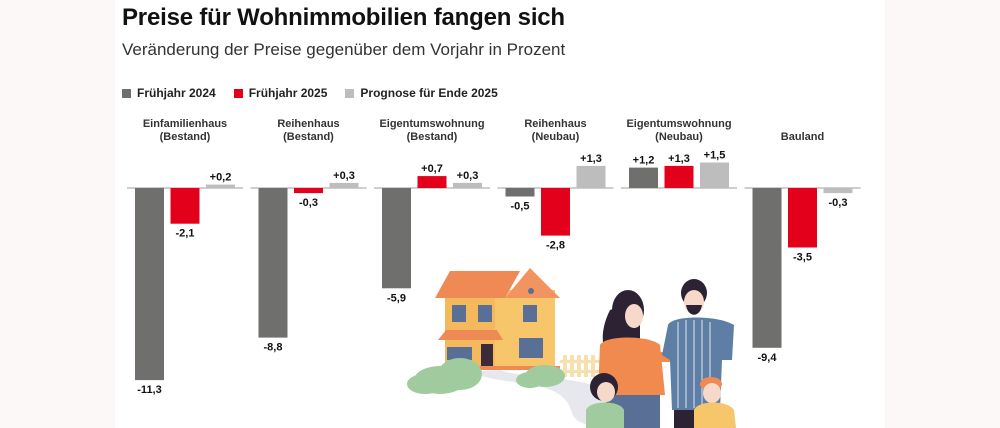  I want to click on legend-item-fruehjahr-2024: Frühjahr 2024, so click(169, 93).